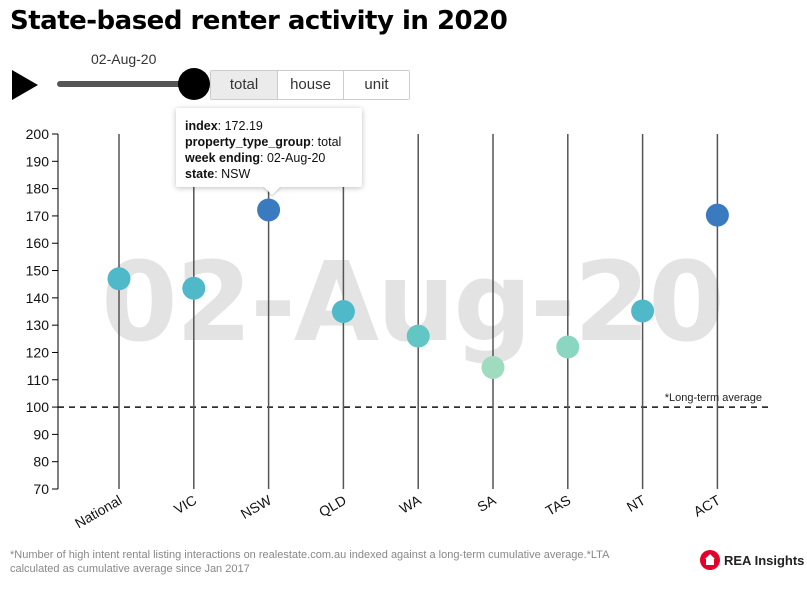 Image resolution: width=807 pixels, height=591 pixels. I want to click on x-tick-label: ACT, so click(707, 506).